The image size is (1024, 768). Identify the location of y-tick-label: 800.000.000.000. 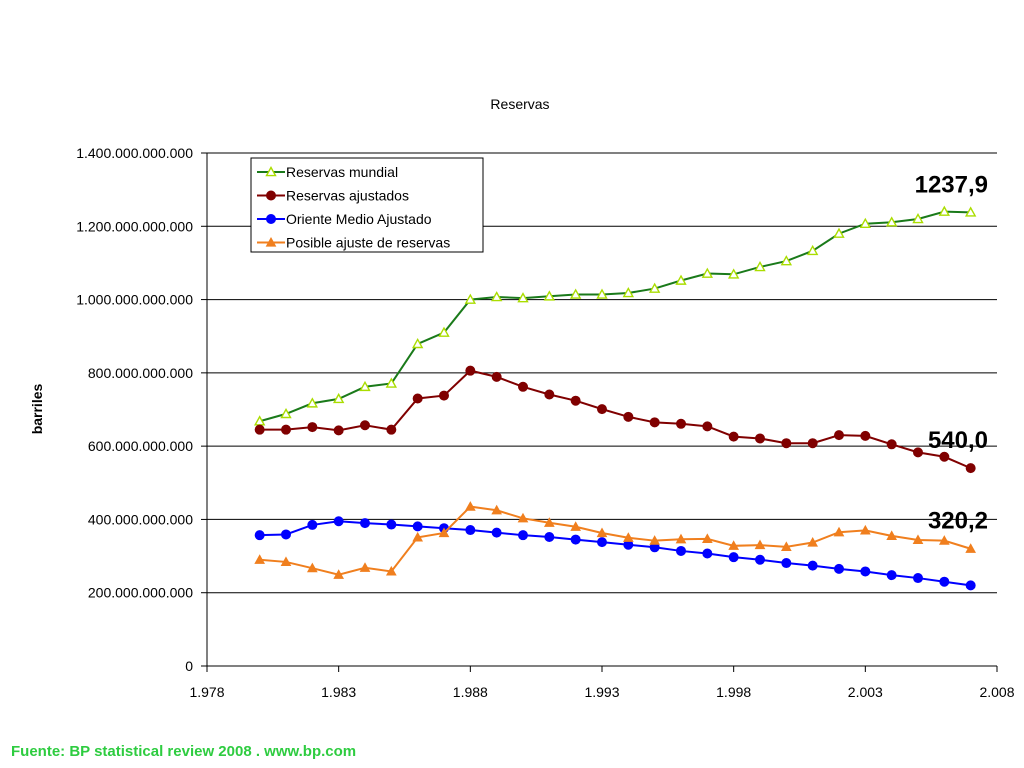
(140, 373).